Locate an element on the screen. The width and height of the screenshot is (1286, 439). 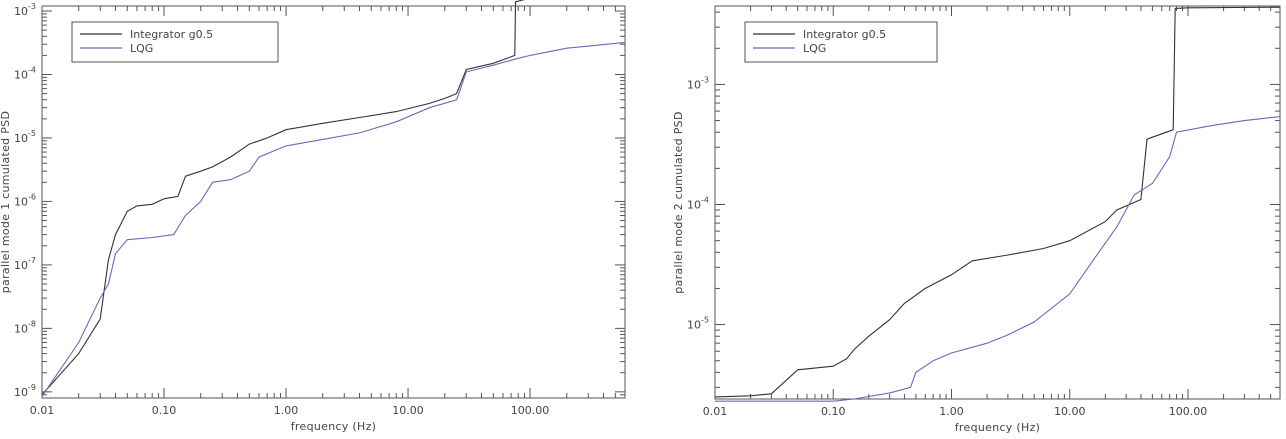
y-tick-label: 10⁻⁶ is located at coordinates (25, 200).